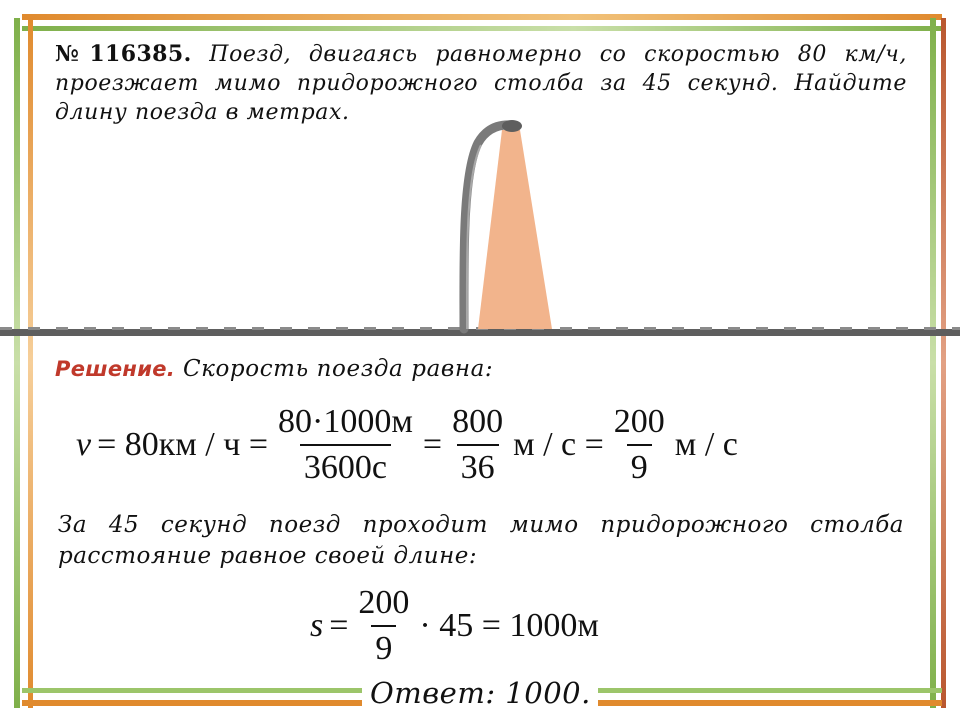 The width and height of the screenshot is (960, 720). I want to click on unit-ms: м / с =, so click(558, 444).